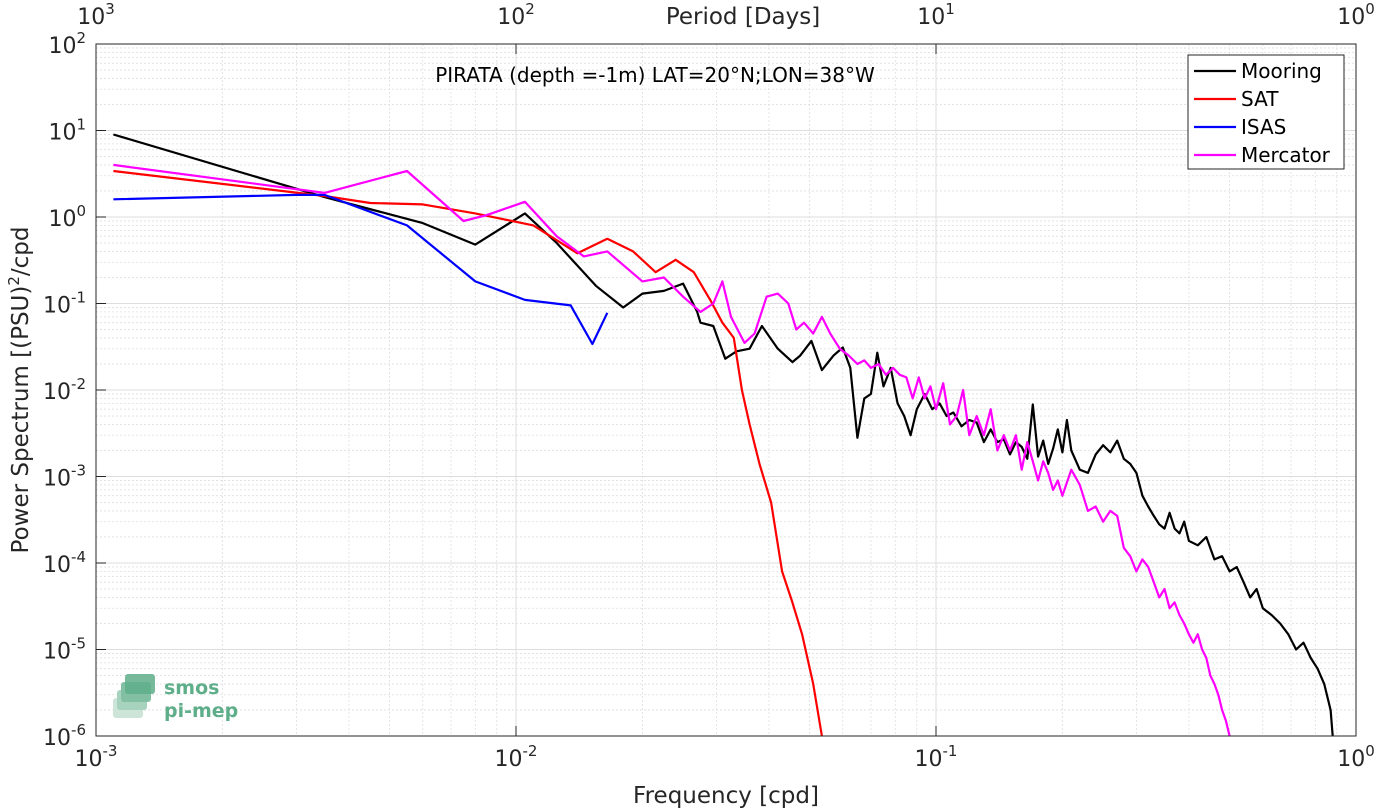 Image resolution: width=1377 pixels, height=809 pixels. I want to click on y-axis-label-suffix: /cpd, so click(21, 252).